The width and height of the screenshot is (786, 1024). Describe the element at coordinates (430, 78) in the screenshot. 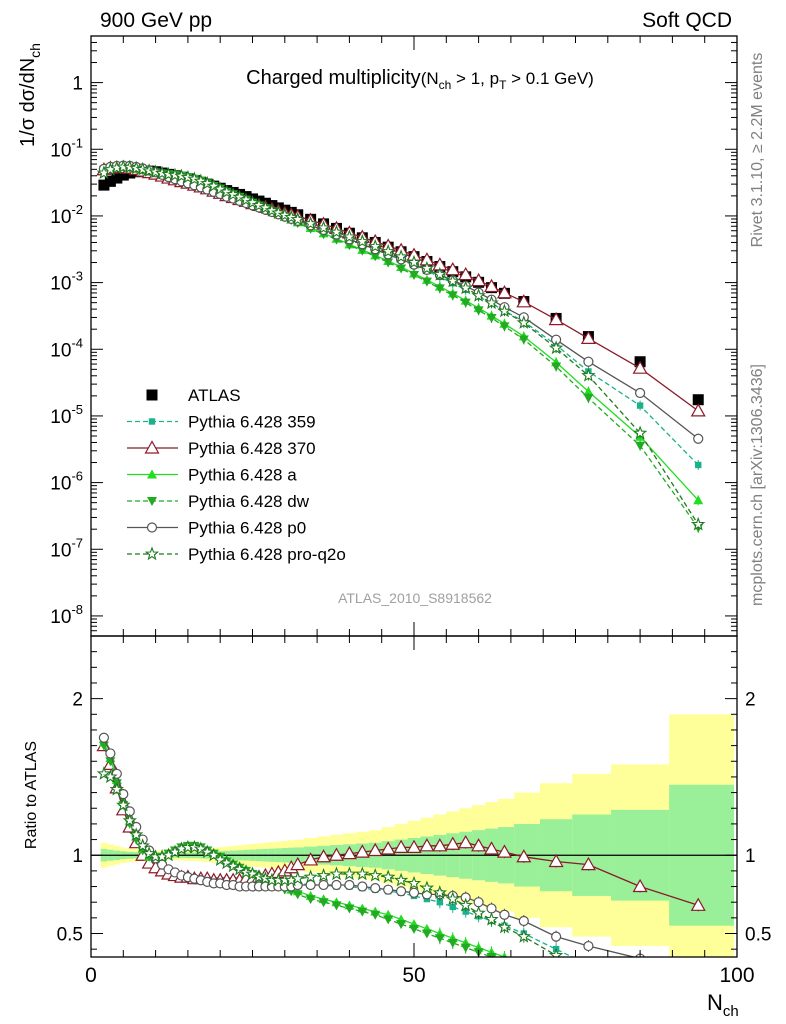

I see `title-cut-pre: (N` at that location.